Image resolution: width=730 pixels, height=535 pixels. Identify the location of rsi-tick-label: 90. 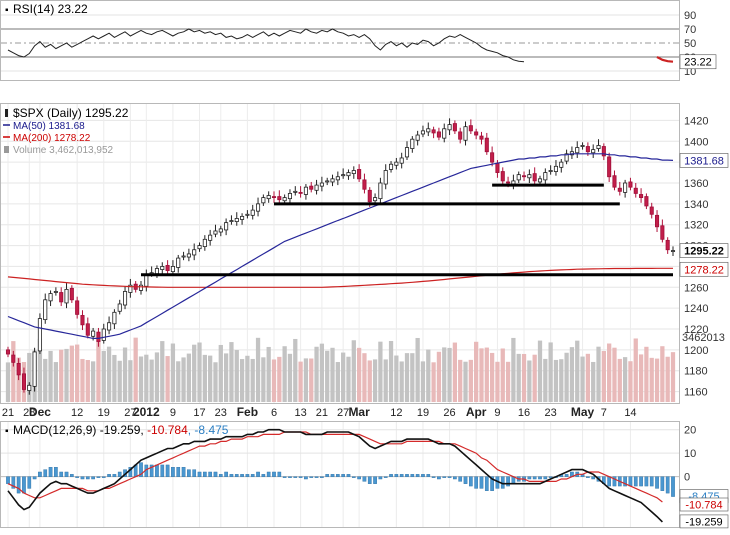
(690, 16).